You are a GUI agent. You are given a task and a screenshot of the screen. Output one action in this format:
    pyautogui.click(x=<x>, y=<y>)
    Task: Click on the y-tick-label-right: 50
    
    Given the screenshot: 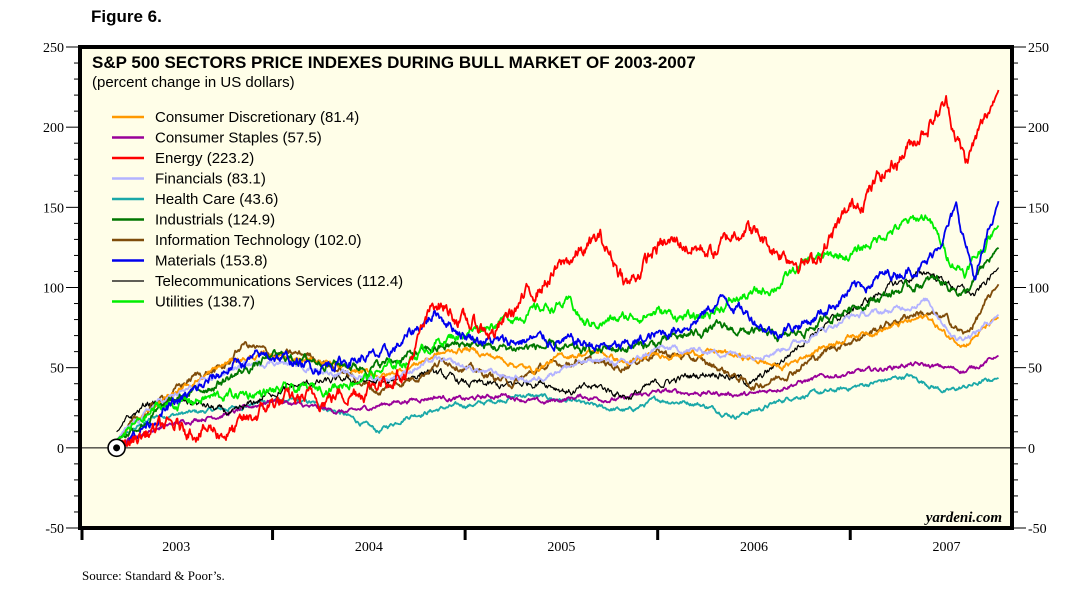 What is the action you would take?
    pyautogui.click(x=1035, y=369)
    